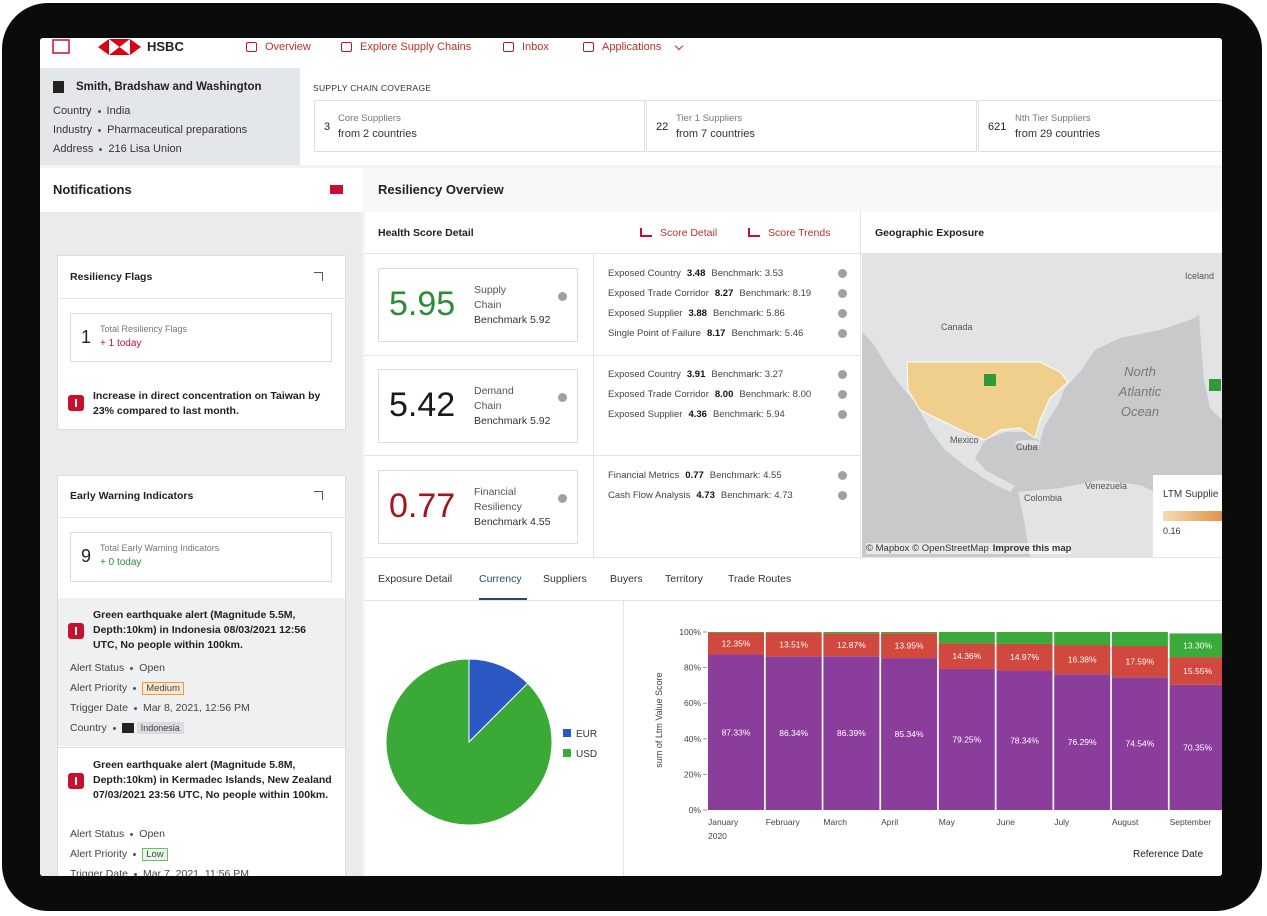 Image resolution: width=1267 pixels, height=916 pixels. Describe the element at coordinates (1082, 742) in the screenshot. I see `bar-label: 76.29%` at that location.